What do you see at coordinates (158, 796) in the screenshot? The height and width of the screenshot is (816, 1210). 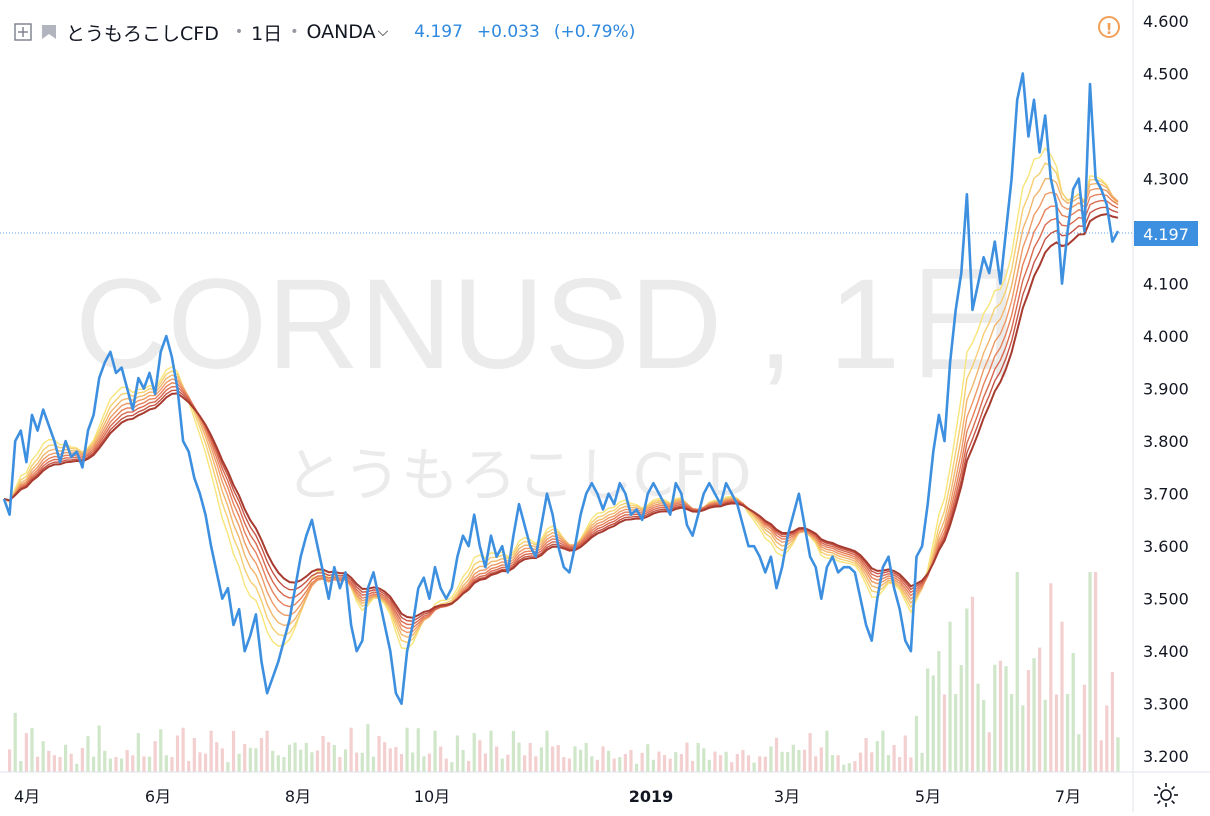 I see `time-tick-label: 6月` at bounding box center [158, 796].